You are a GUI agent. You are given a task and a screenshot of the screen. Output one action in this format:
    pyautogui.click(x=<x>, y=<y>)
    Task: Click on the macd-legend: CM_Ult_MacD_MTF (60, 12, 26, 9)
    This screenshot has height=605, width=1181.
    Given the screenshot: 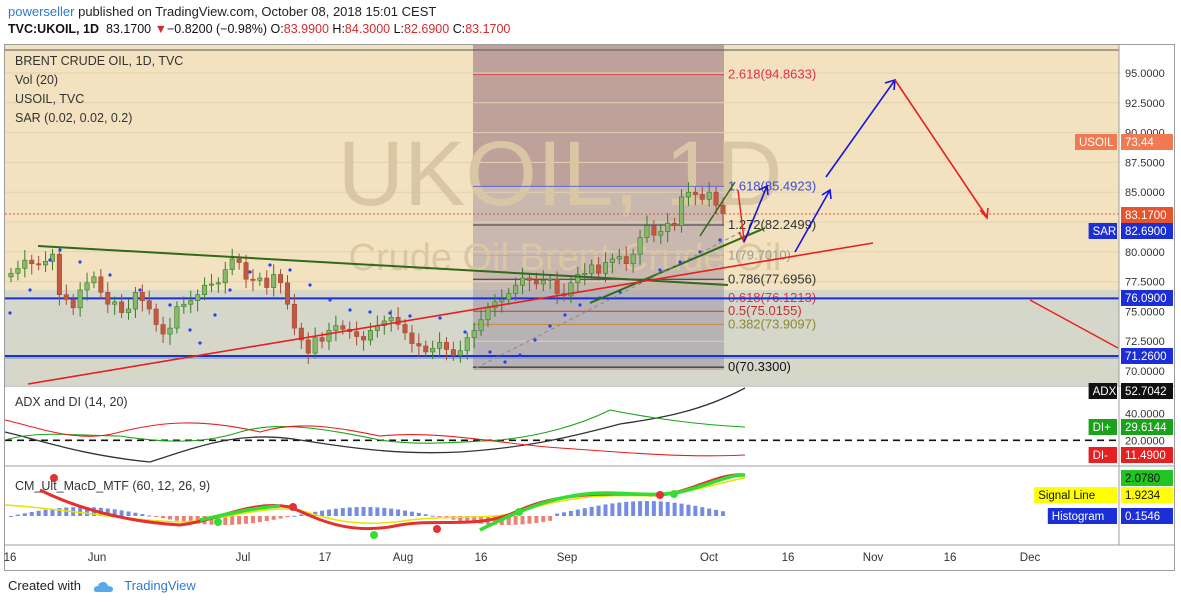 What is the action you would take?
    pyautogui.click(x=113, y=486)
    